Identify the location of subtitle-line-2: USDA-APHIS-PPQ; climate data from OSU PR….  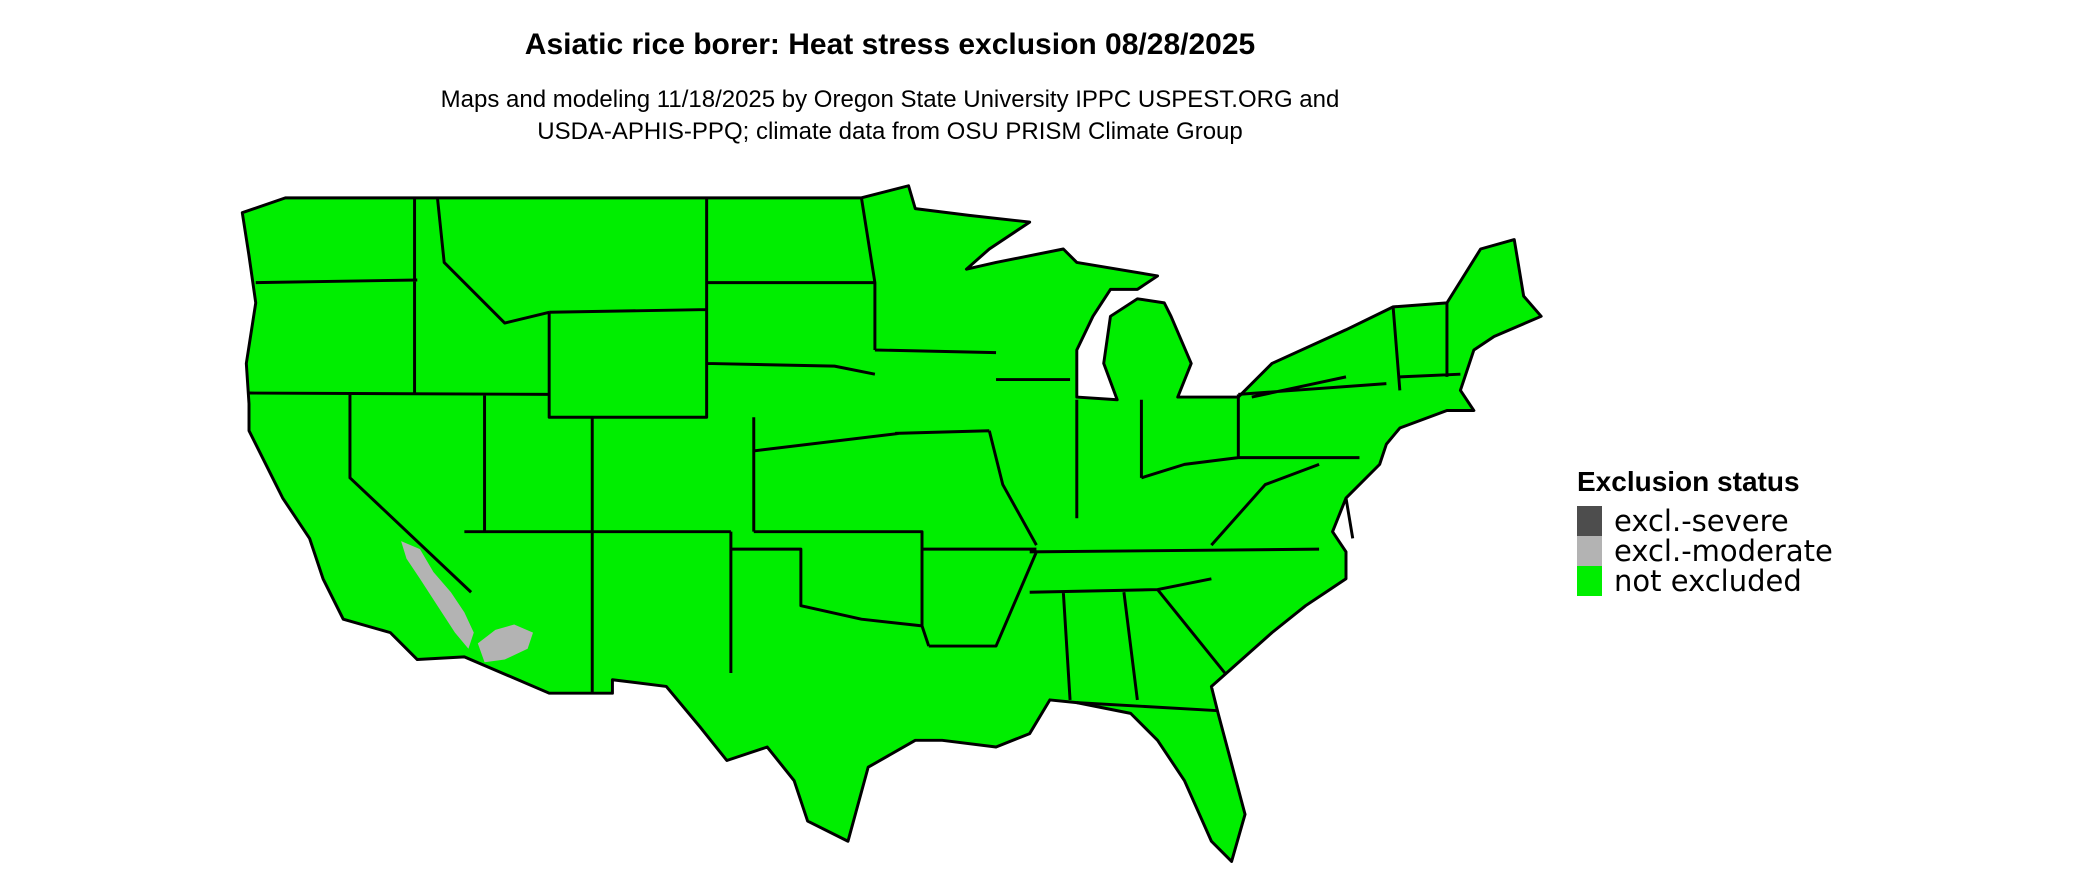
(890, 131).